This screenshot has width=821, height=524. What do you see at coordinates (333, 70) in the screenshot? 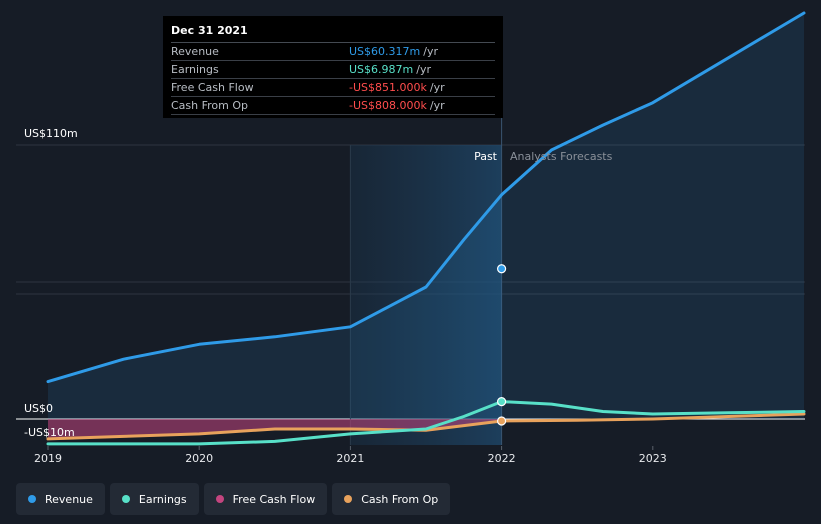
I see `tooltip-row: Earnings US$6.987m/yr` at bounding box center [333, 70].